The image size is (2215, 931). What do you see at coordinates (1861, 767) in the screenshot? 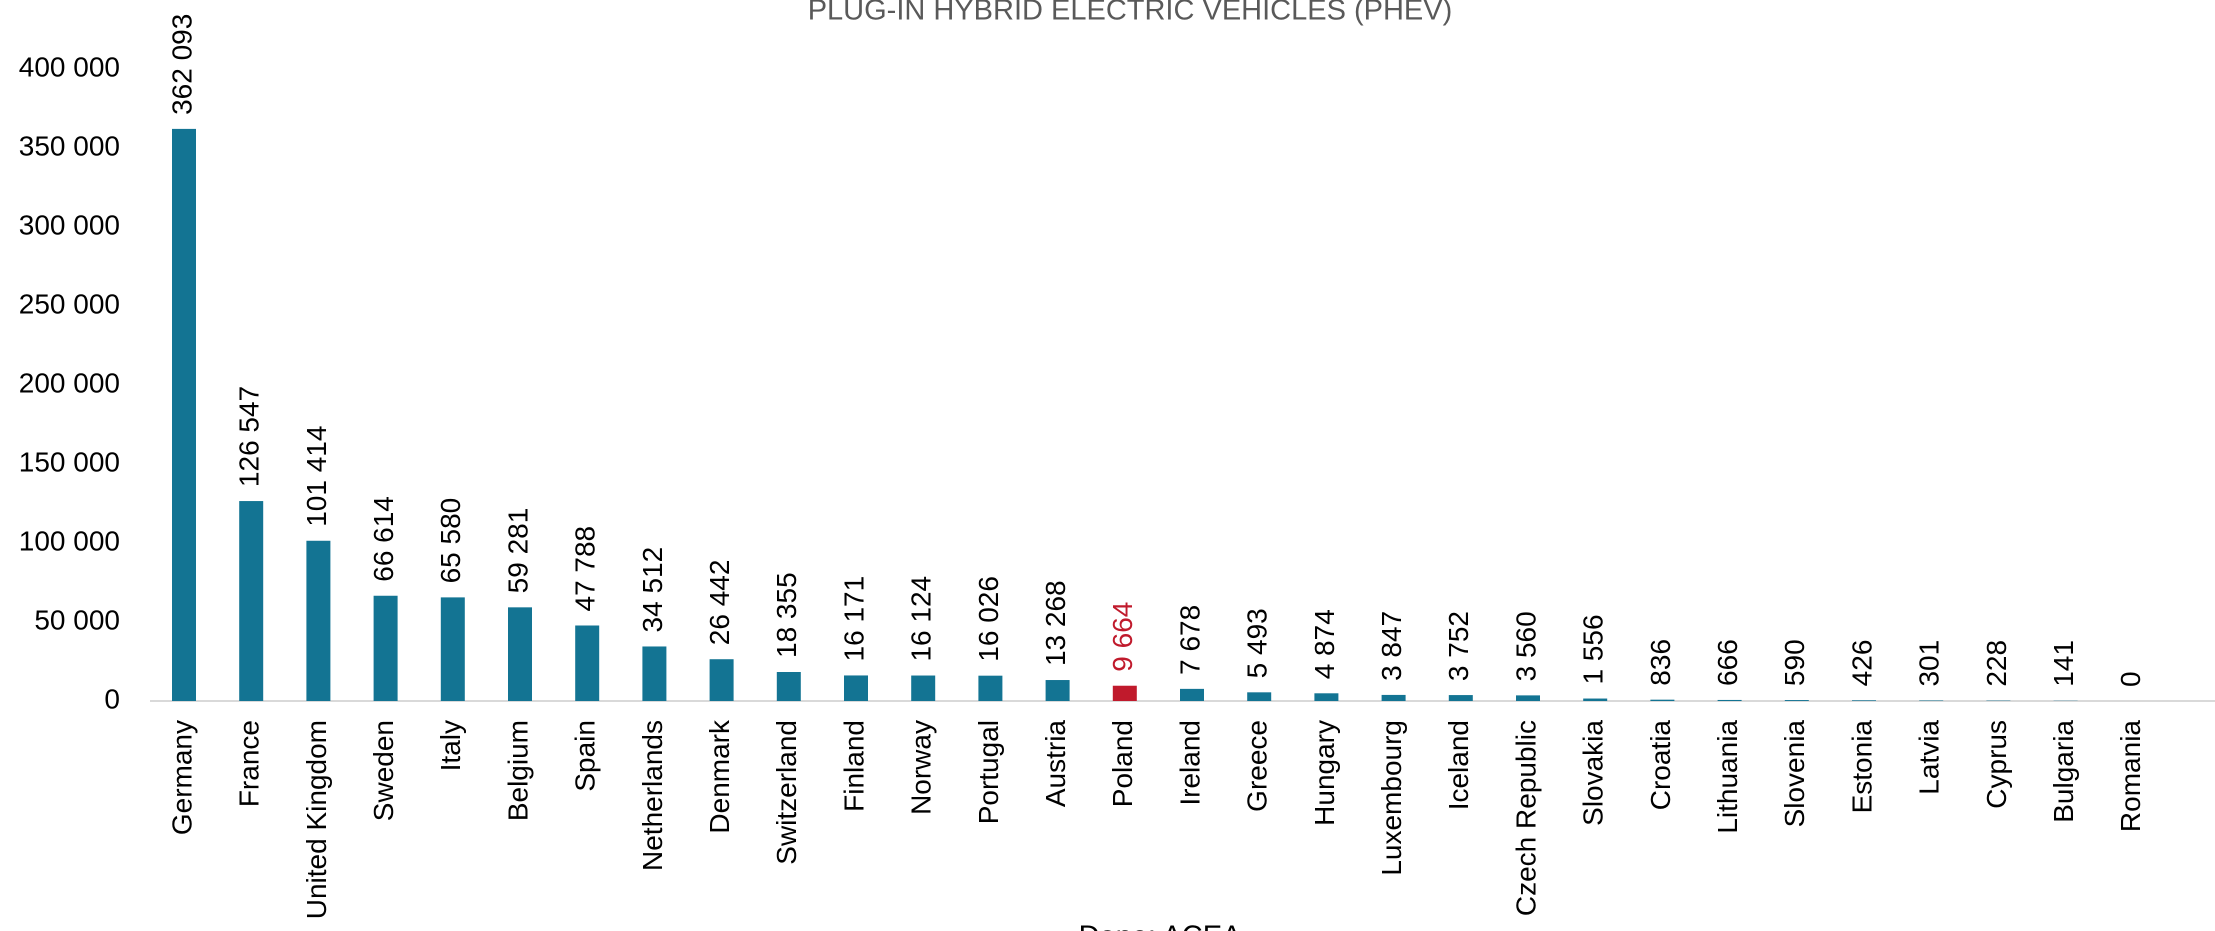
I see `x-tick-label: Estonia` at bounding box center [1861, 767].